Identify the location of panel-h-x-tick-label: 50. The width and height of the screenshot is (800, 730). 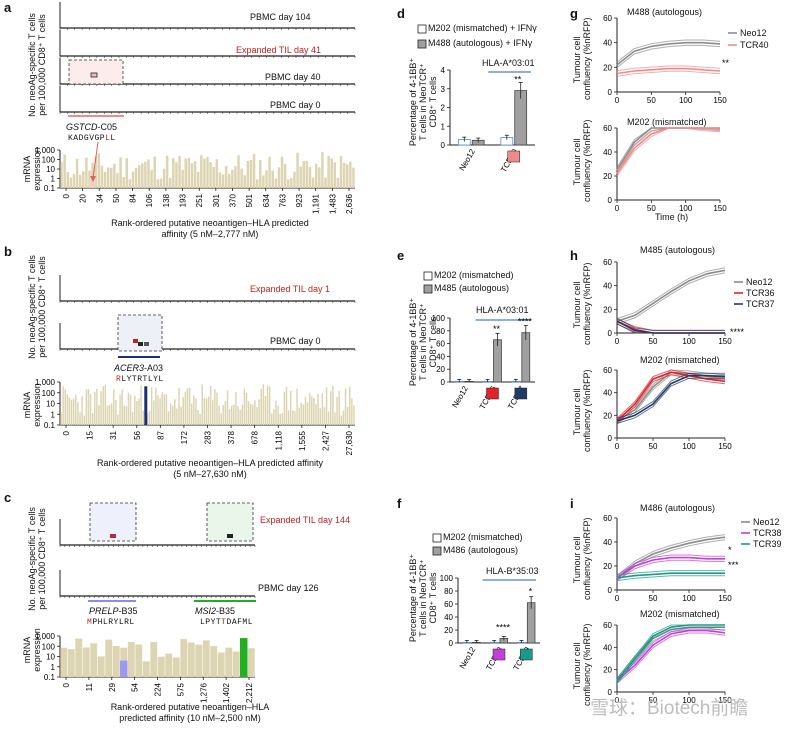
(653, 446).